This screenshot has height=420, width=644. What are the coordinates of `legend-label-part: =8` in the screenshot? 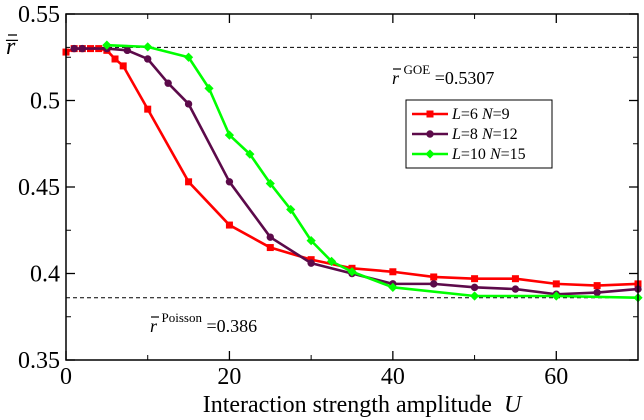 It's located at (471, 134).